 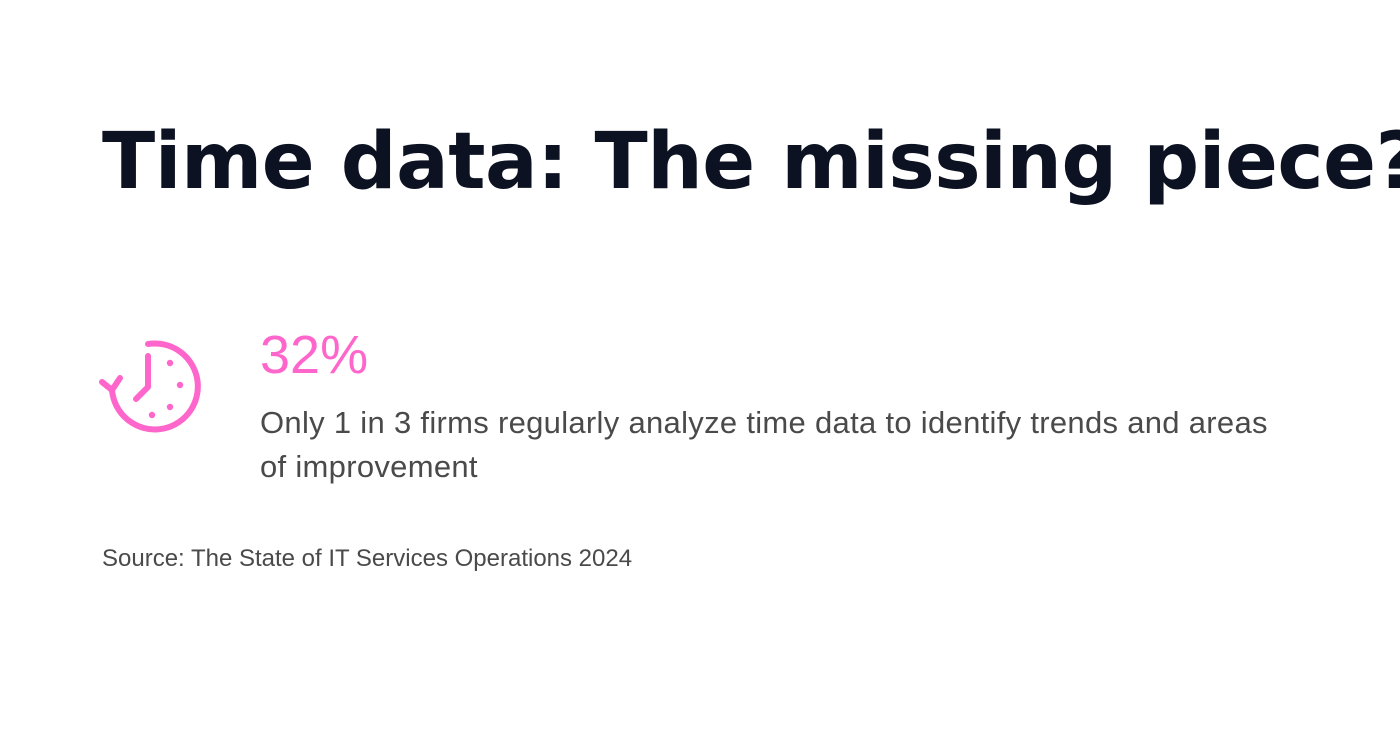 What do you see at coordinates (751, 162) in the screenshot?
I see `page-title: Time data: The missing piece?` at bounding box center [751, 162].